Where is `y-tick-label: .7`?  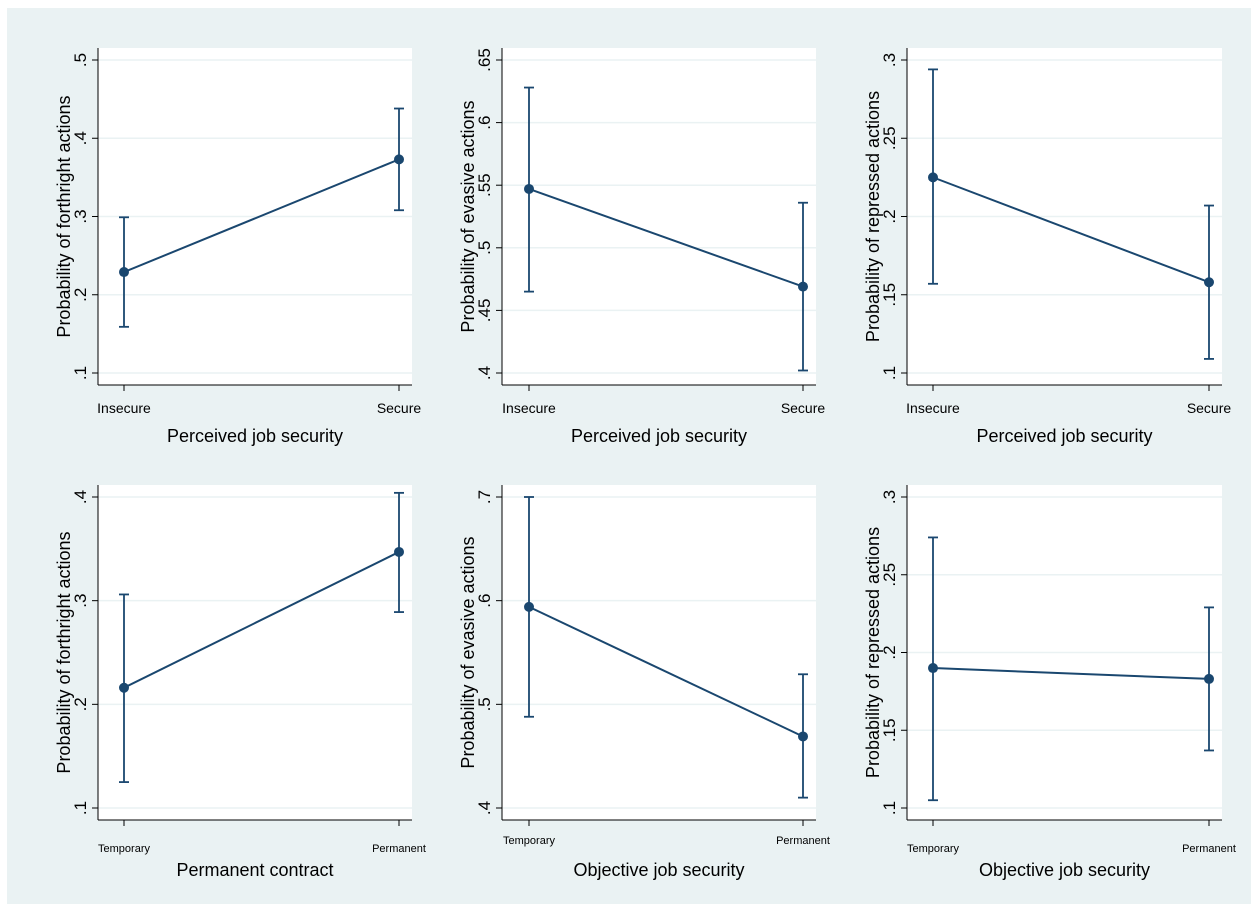
y-tick-label: .7 is located at coordinates (484, 497).